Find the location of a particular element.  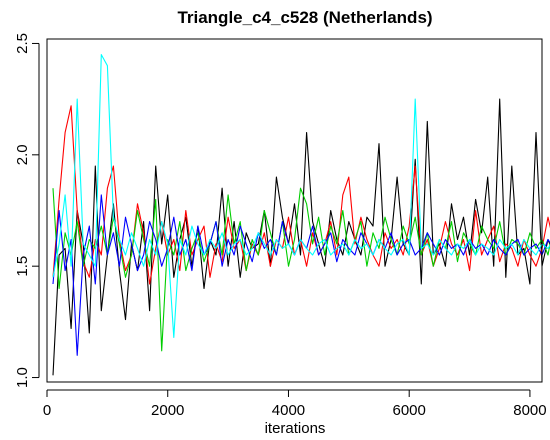

y-tick-label: 1.5 is located at coordinates (22, 266).